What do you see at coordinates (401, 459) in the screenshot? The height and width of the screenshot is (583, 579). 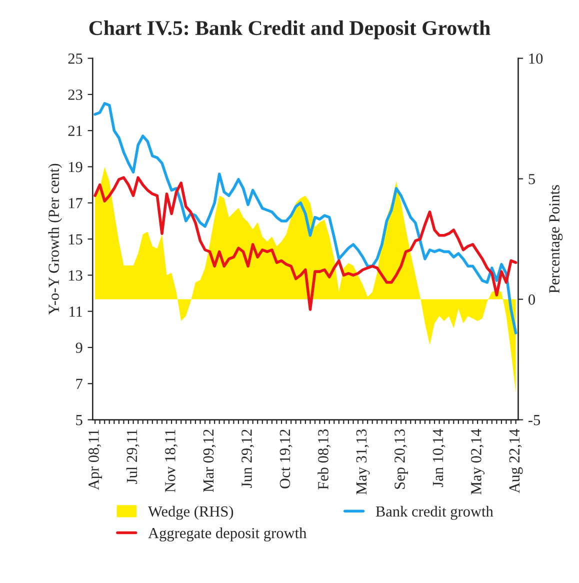 I see `x-tick-label: Sep 20,13` at bounding box center [401, 459].